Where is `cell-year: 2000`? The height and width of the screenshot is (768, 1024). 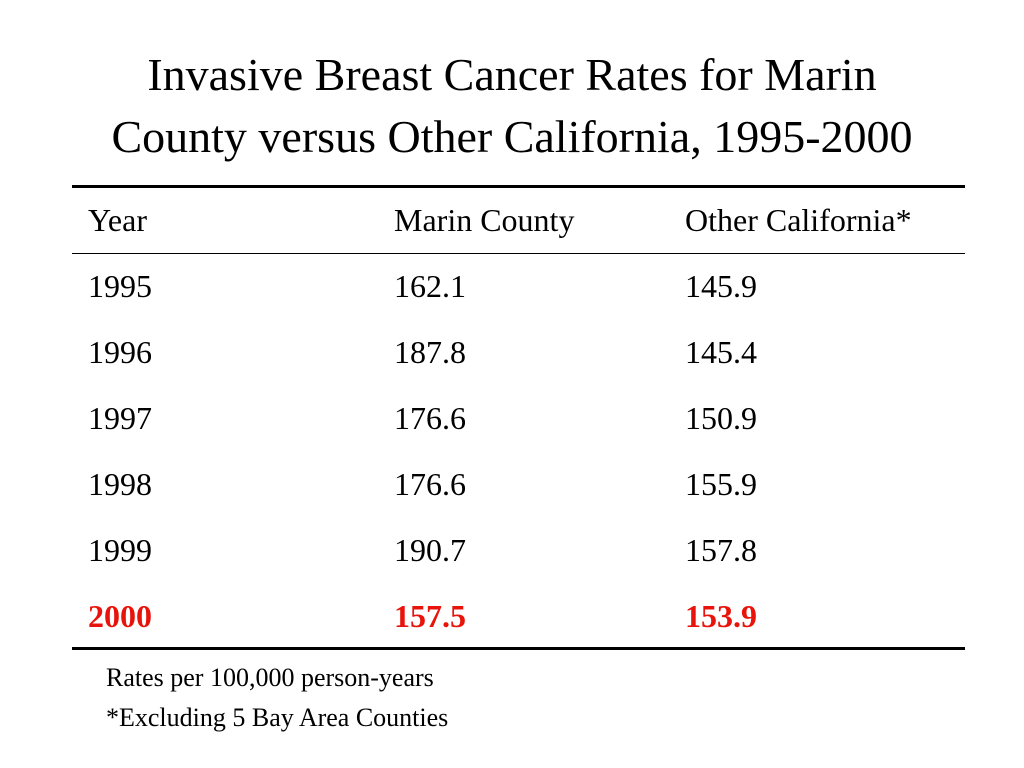 cell-year: 2000 is located at coordinates (120, 615).